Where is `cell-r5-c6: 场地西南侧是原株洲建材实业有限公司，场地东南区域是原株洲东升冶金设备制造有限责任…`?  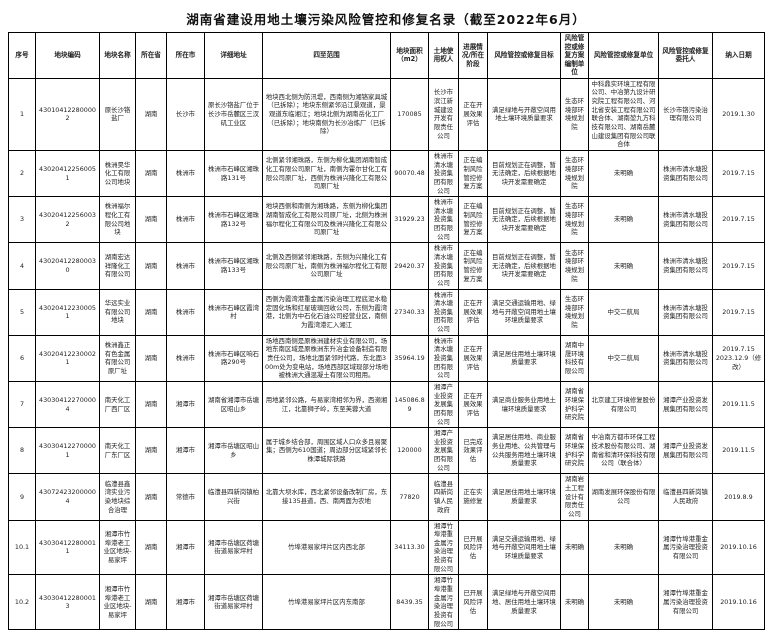 cell-r5-c6: 场地西南侧是原株洲建材实业有限公司，场地东南区域是原株洲东升冶金设备制造有限责任… is located at coordinates (326, 358).